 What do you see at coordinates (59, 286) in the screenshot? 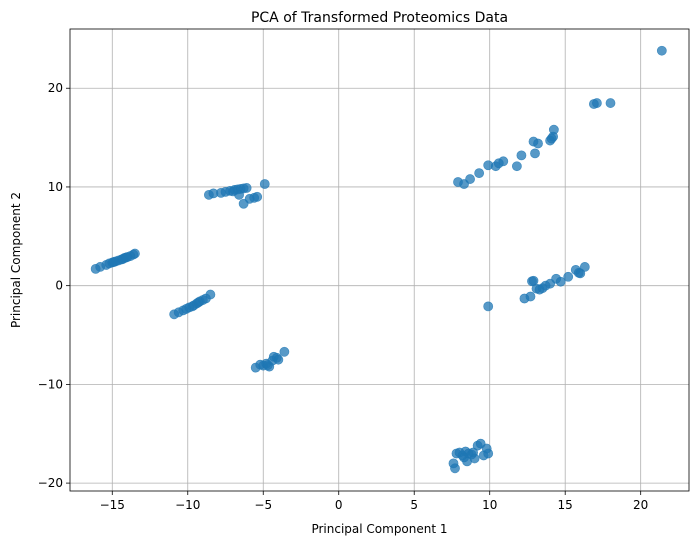
I see `y-tick-label: 0` at bounding box center [59, 286].